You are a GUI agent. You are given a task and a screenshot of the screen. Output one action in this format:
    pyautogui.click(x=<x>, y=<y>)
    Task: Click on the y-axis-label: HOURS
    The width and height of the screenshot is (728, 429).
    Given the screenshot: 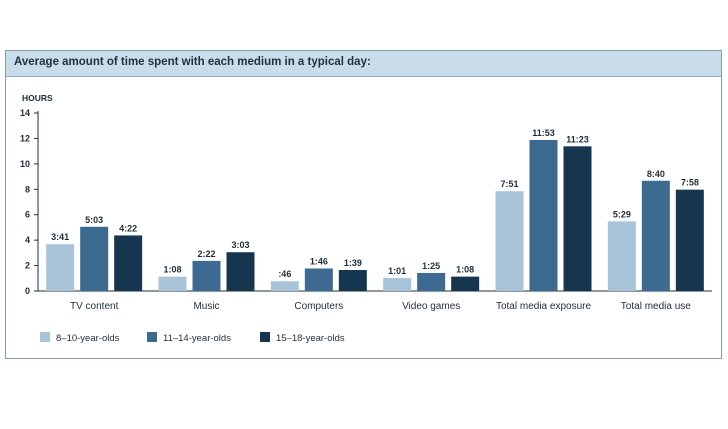 What is the action you would take?
    pyautogui.click(x=37, y=98)
    